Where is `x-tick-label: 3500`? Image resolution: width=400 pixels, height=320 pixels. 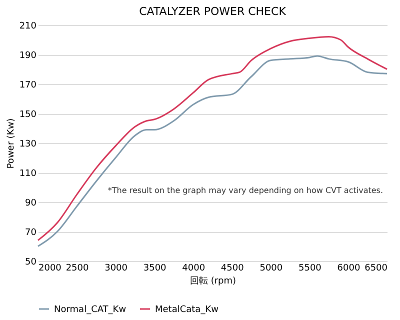 x-tick-label: 3500 is located at coordinates (155, 269).